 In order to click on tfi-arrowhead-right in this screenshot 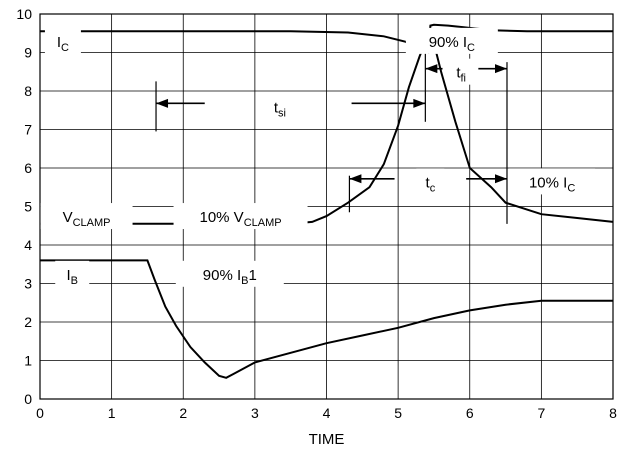, I will do `click(500, 69)`.